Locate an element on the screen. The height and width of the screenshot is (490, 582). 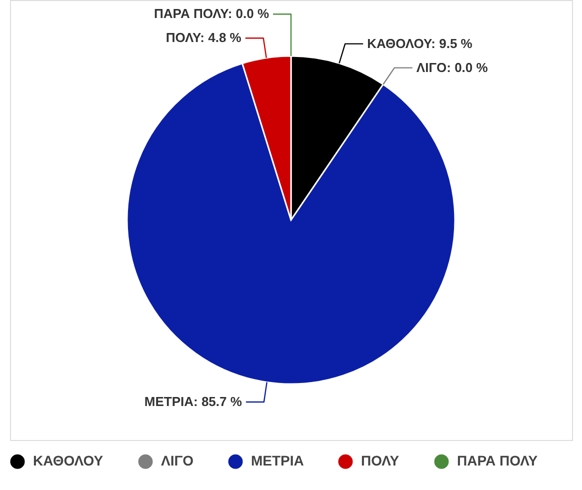
text: ΠΑΡΑ ΠΟΛΥ: 0.0 % is located at coordinates (211, 14).